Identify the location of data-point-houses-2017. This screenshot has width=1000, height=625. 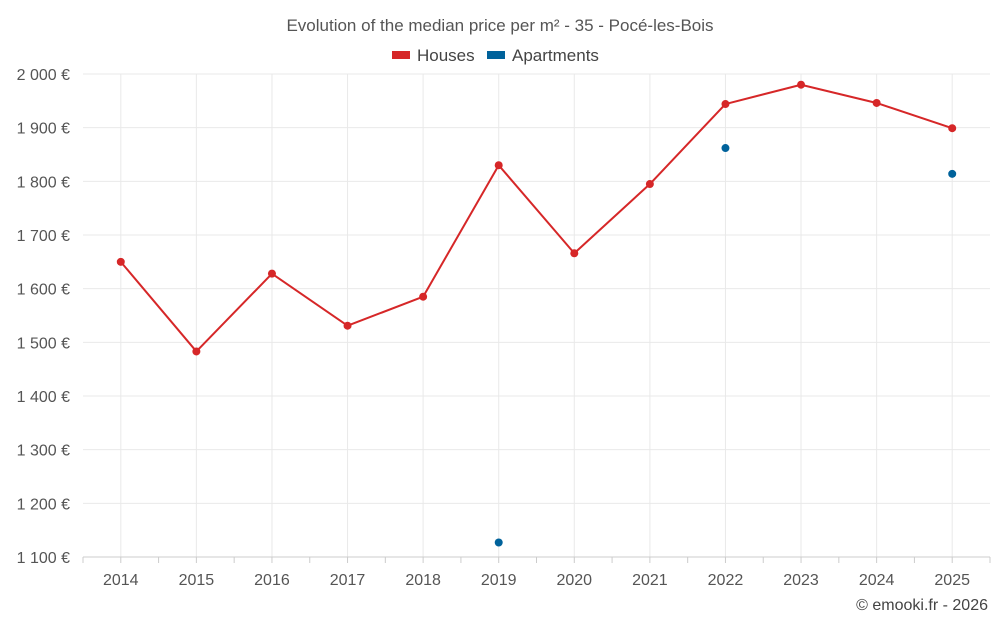
(347, 325).